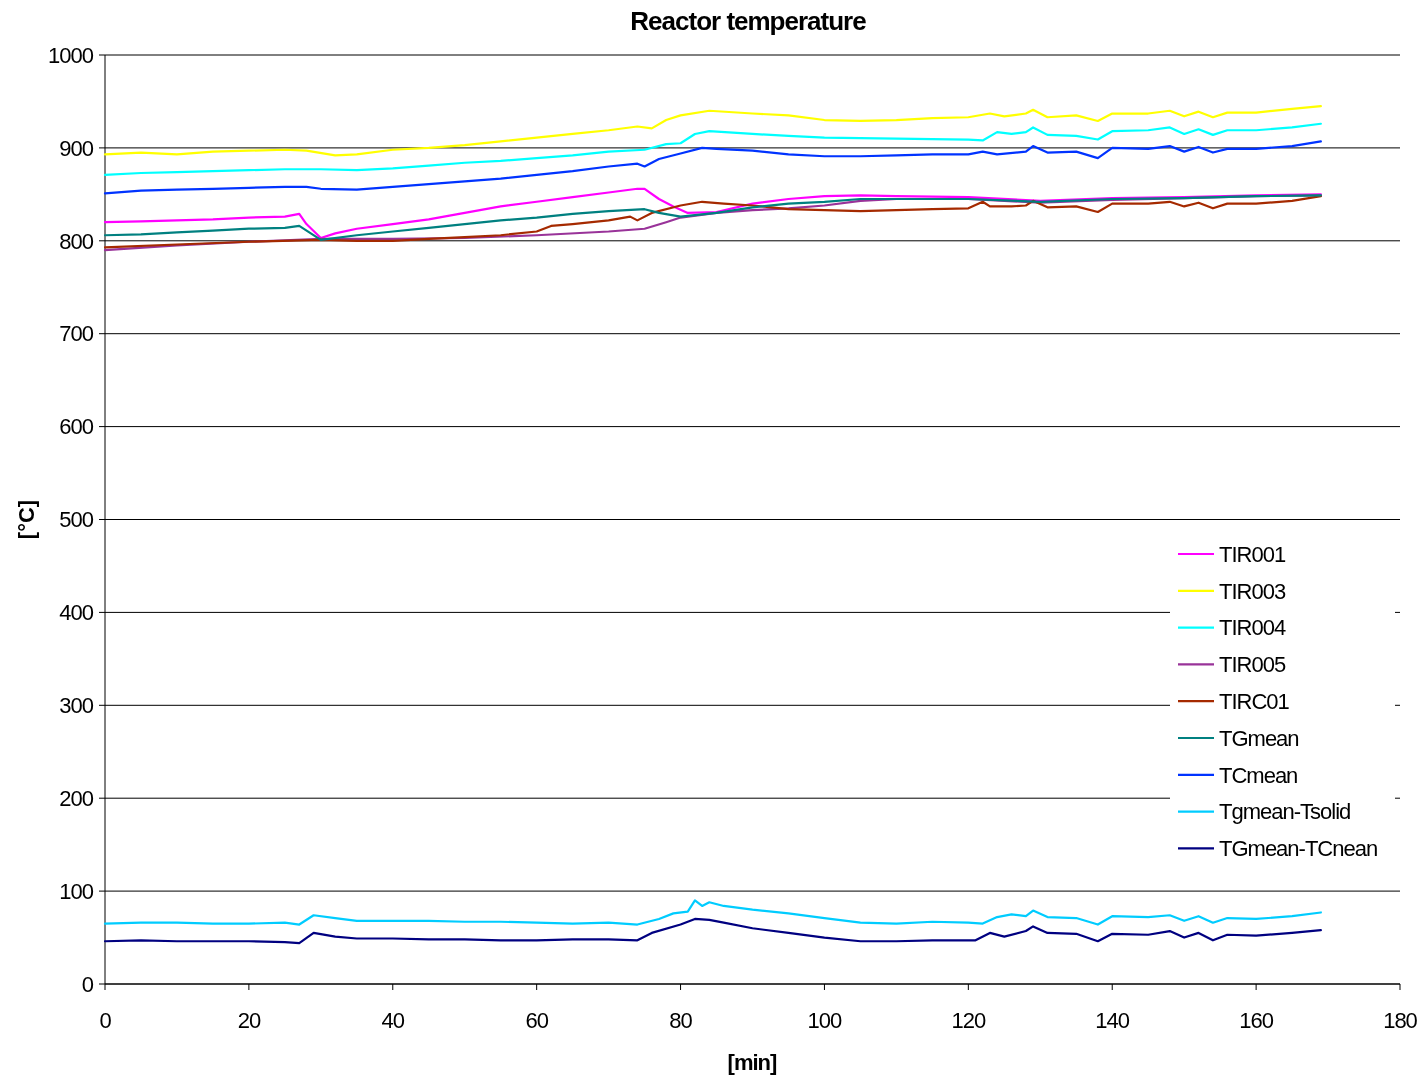 This screenshot has height=1078, width=1423. What do you see at coordinates (26, 519) in the screenshot?
I see `y-axis-title: [°C]` at bounding box center [26, 519].